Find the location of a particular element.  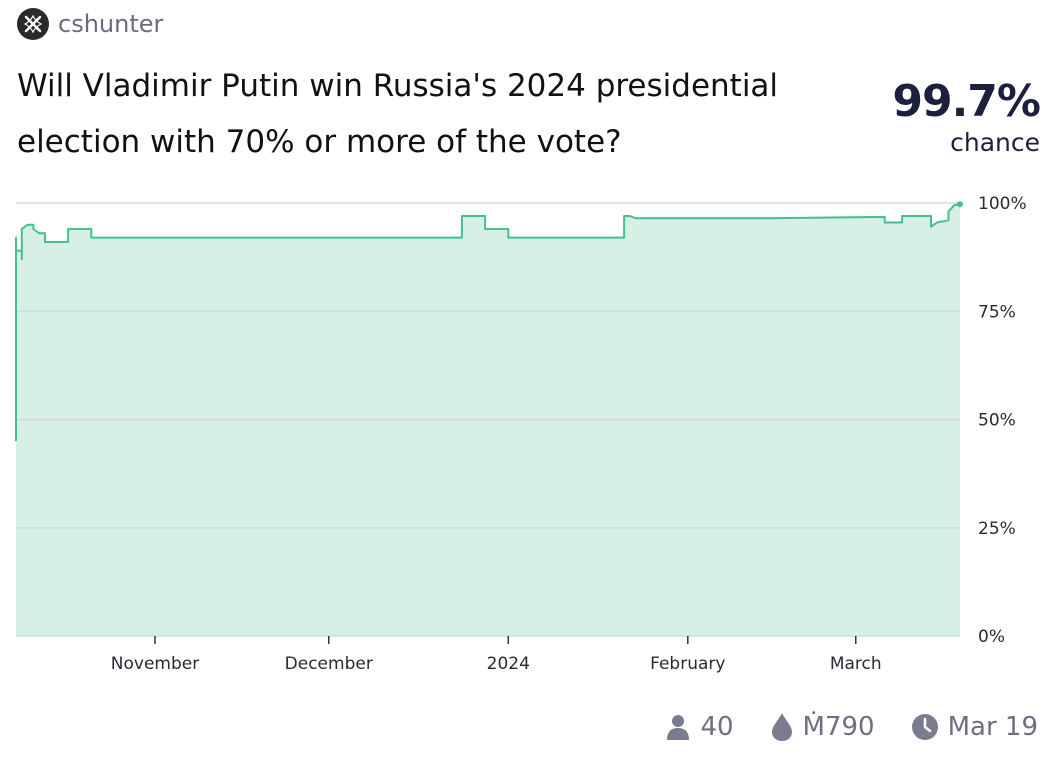

droplet-icon is located at coordinates (781, 727).